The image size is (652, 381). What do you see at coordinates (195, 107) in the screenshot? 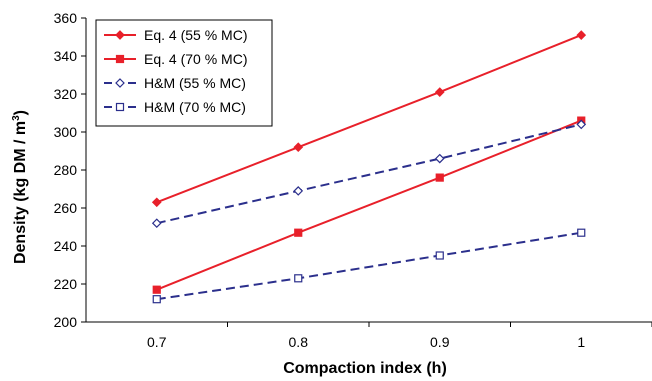
I see `legend-label: H&M (70 % MC)` at bounding box center [195, 107].